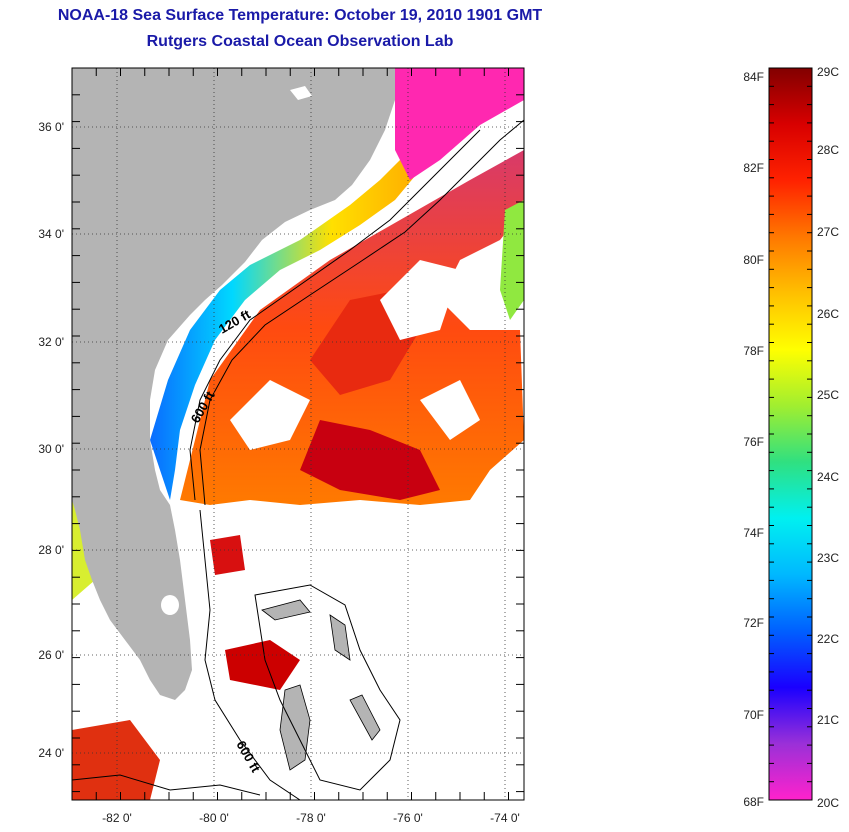 The height and width of the screenshot is (832, 849). I want to click on lake-okeechobee, so click(170, 605).